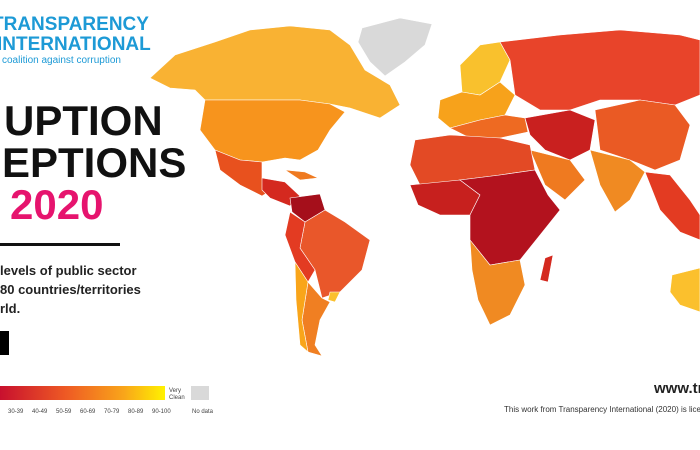 The width and height of the screenshot is (700, 450). Describe the element at coordinates (497, 282) in the screenshot. I see `south-africa` at that location.